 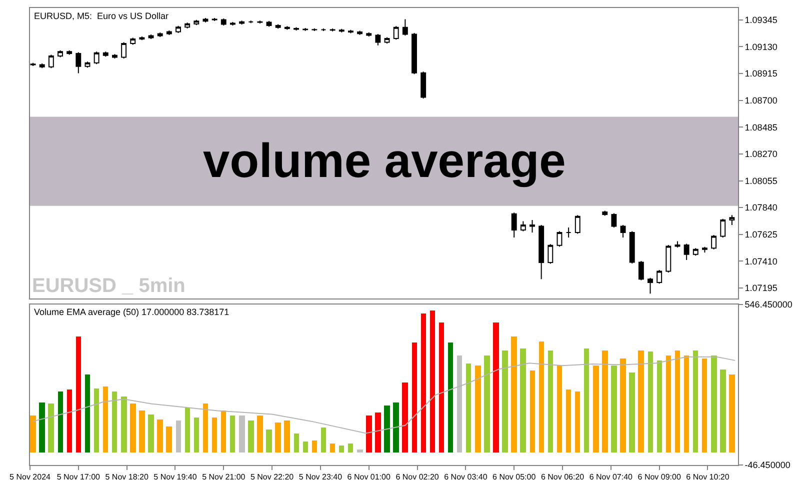 I want to click on y-tick-label: 1.07840, so click(x=761, y=207).